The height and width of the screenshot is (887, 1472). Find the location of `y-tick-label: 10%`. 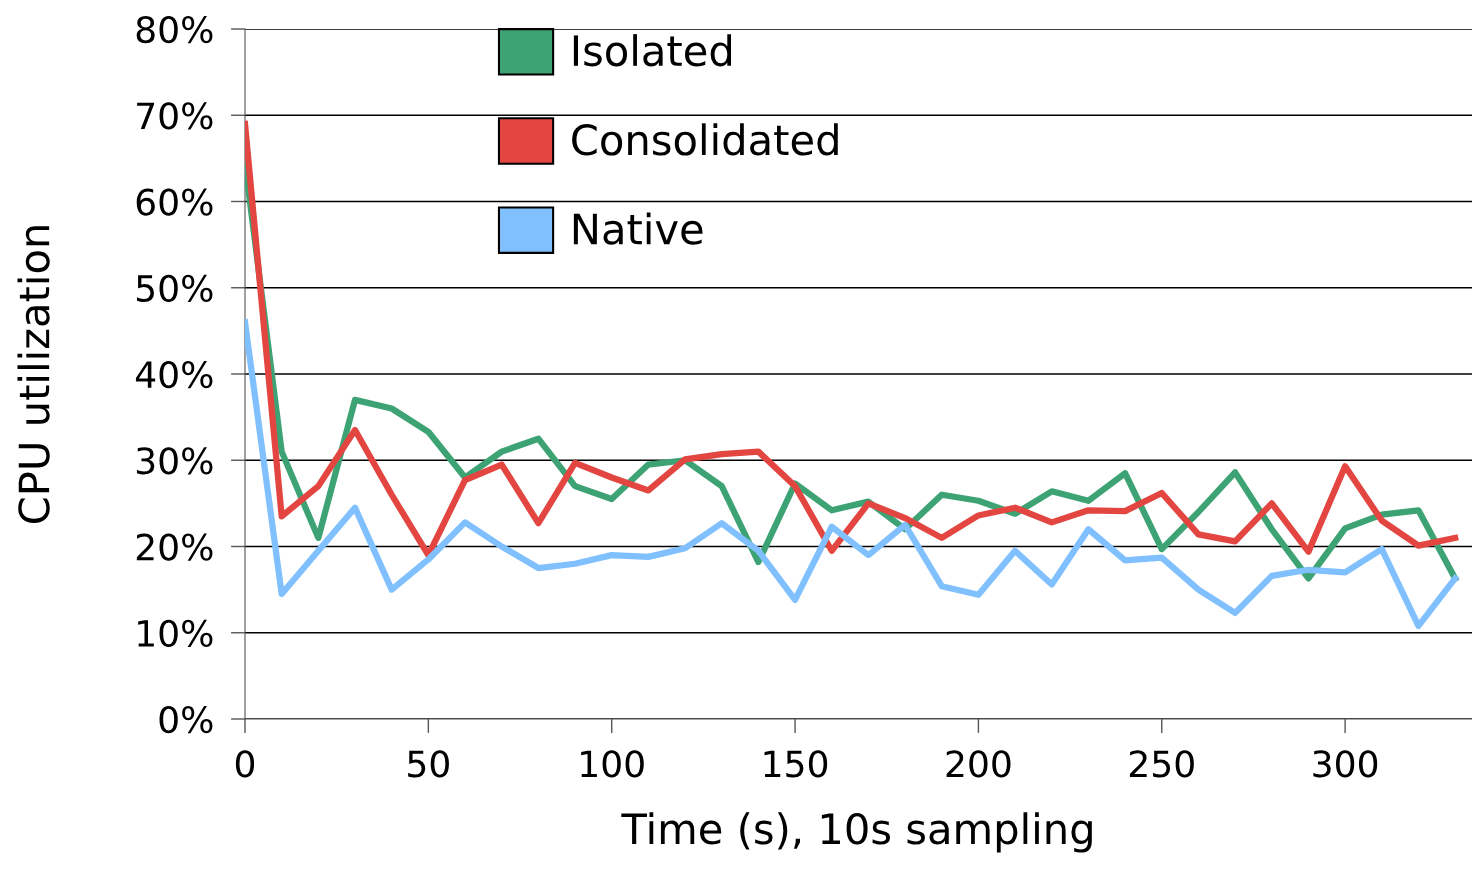

y-tick-label: 10% is located at coordinates (175, 633).